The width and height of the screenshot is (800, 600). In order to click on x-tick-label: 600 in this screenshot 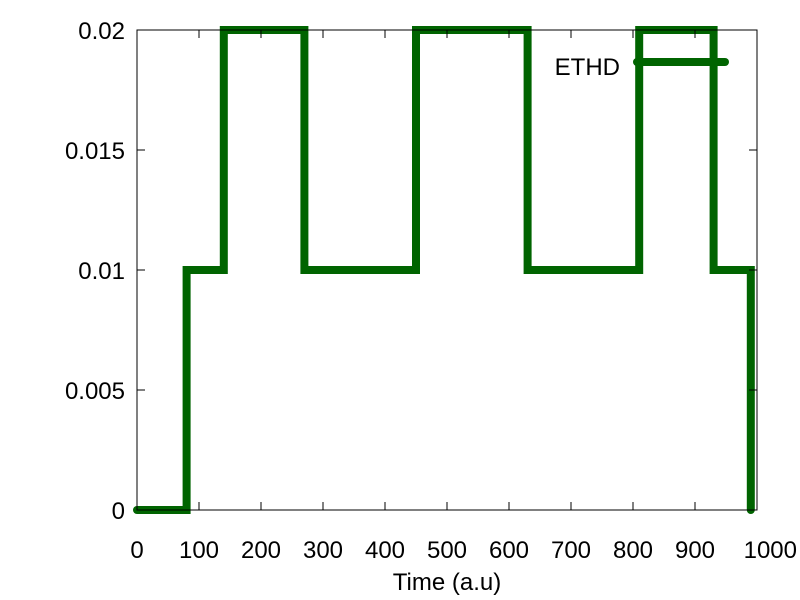, I will do `click(509, 550)`.